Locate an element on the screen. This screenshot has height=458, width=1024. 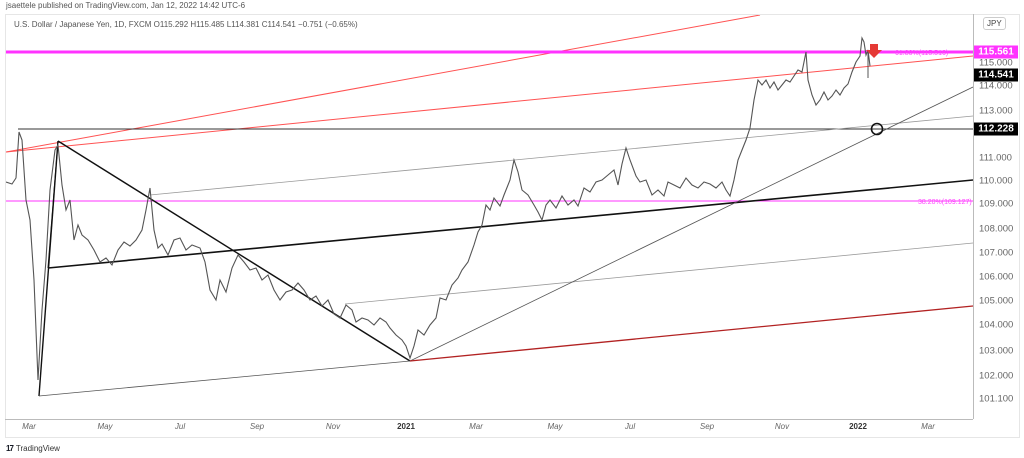
price-tick-label: 108.000 is located at coordinates (996, 229).